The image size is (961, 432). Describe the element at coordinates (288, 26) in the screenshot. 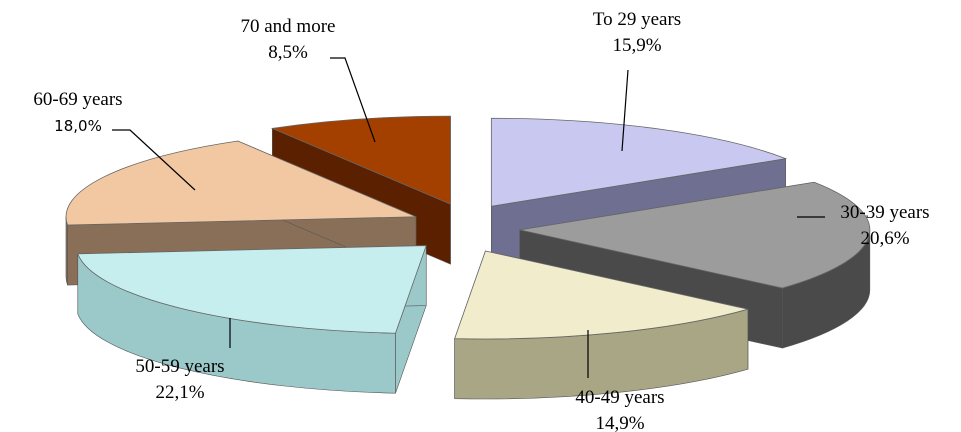

I see `slice-label-70-and-more: 70 and more` at that location.